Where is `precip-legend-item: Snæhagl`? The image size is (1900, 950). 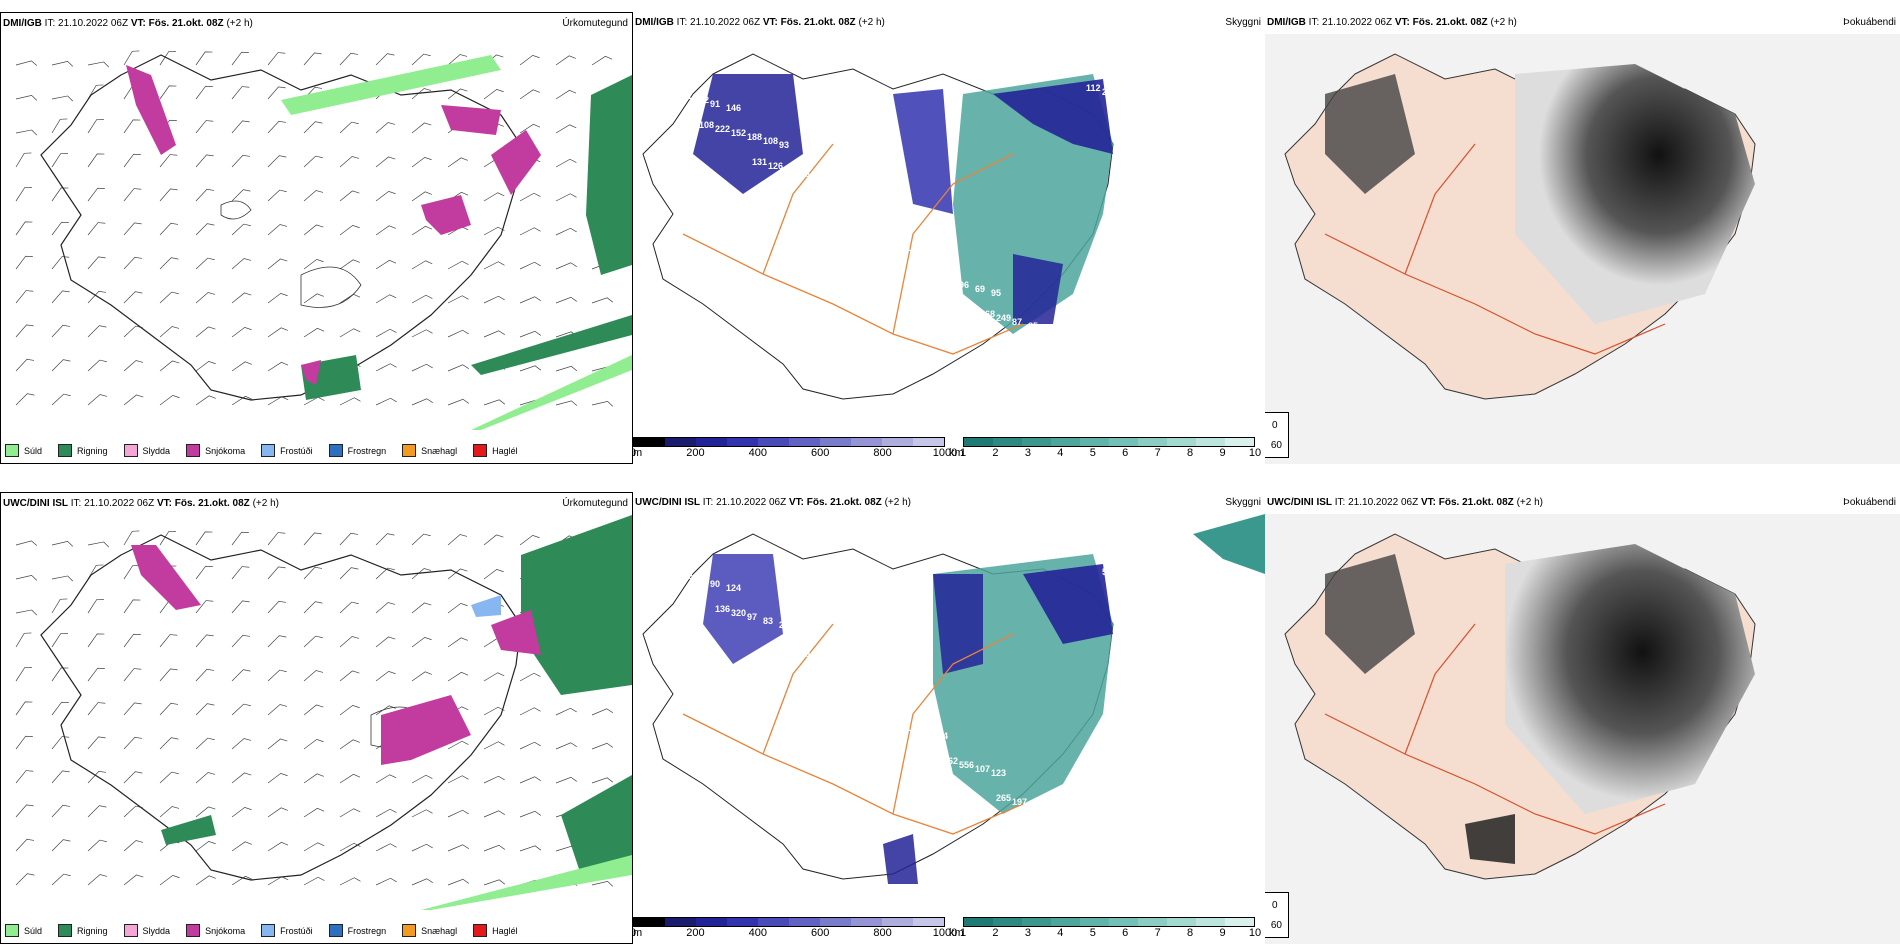
precip-legend-item: Snæhagl is located at coordinates (429, 450).